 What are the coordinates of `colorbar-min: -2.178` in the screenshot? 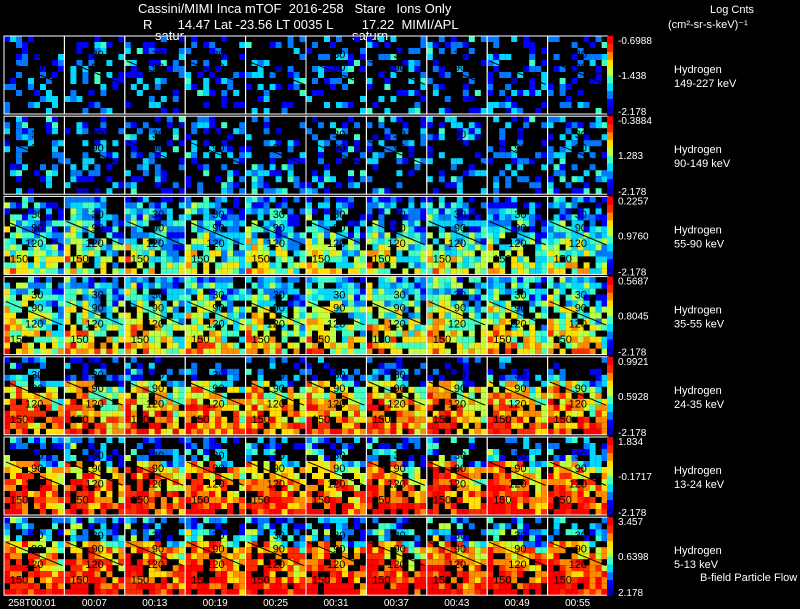 It's located at (632, 433).